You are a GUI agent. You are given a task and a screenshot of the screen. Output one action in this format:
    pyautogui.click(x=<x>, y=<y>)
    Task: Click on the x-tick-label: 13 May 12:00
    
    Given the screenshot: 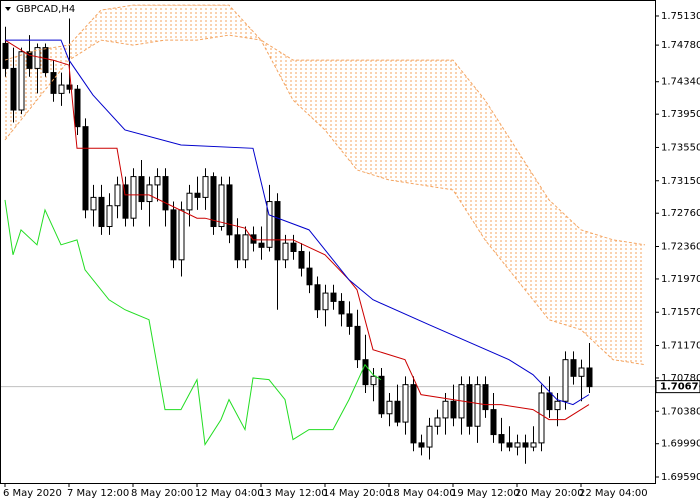 What is the action you would take?
    pyautogui.click(x=293, y=493)
    